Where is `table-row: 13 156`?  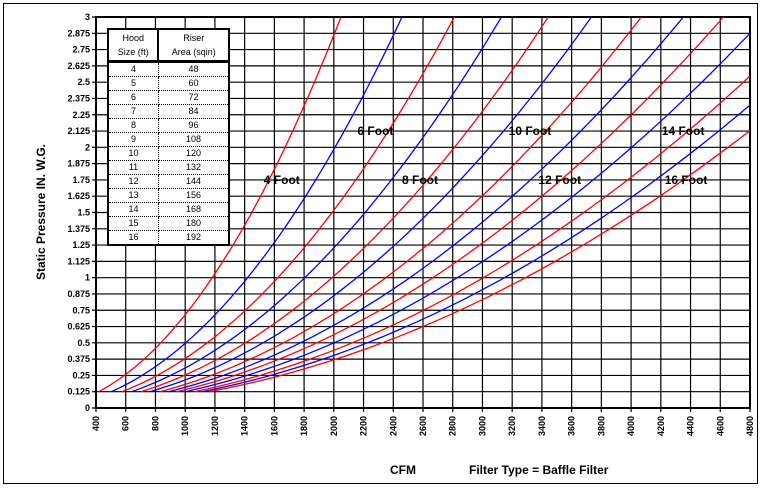 table-row: 13 156 is located at coordinates (168, 195).